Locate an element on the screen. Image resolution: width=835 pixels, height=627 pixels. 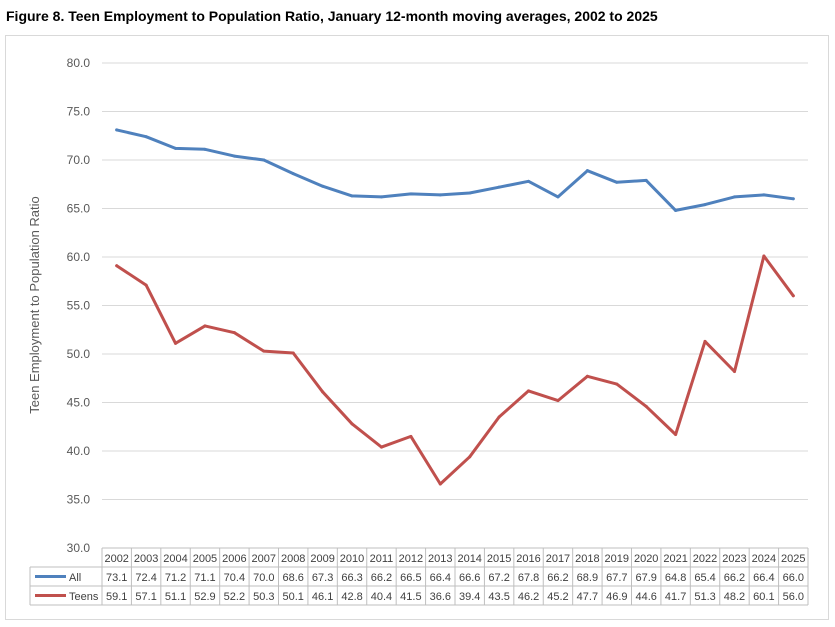
data-label: 71.2 is located at coordinates (175, 578).